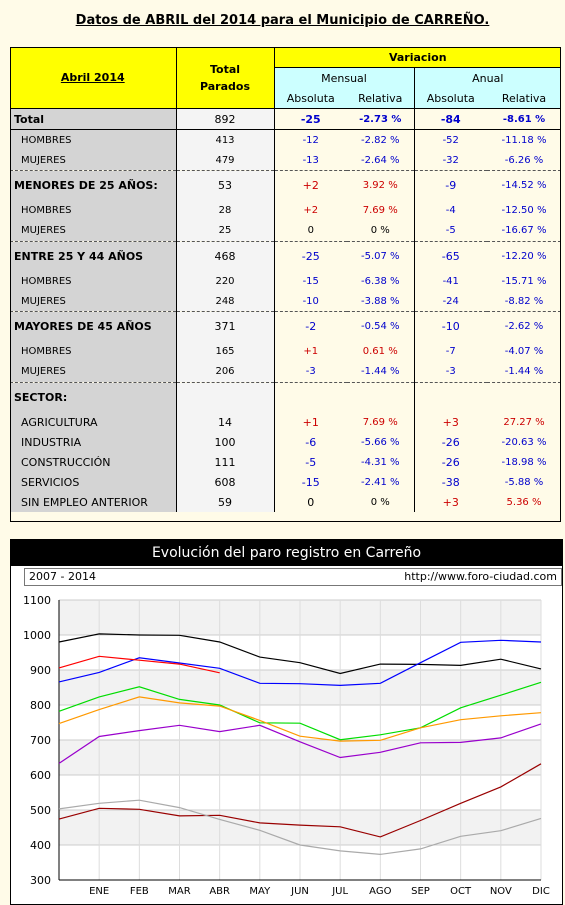 The height and width of the screenshot is (905, 565). What do you see at coordinates (488, 77) in the screenshot?
I see `anual-header: Anual` at bounding box center [488, 77].